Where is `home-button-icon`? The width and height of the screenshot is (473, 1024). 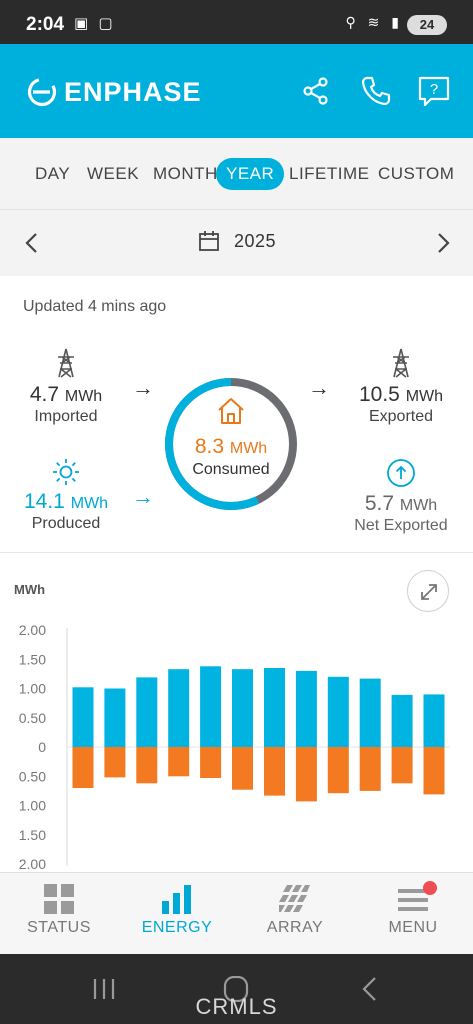 home-button-icon is located at coordinates (236, 989).